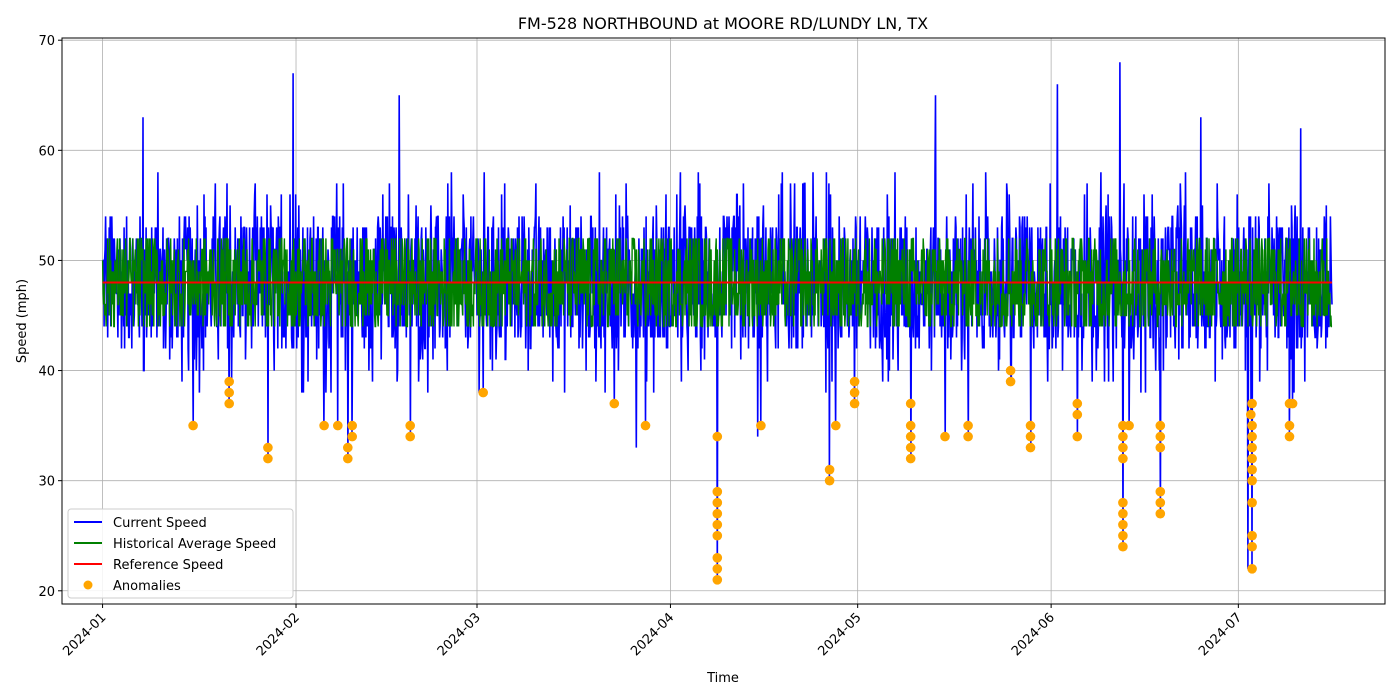 This screenshot has width=1400, height=700. Describe the element at coordinates (46, 482) in the screenshot. I see `y-tick-label: 30` at that location.